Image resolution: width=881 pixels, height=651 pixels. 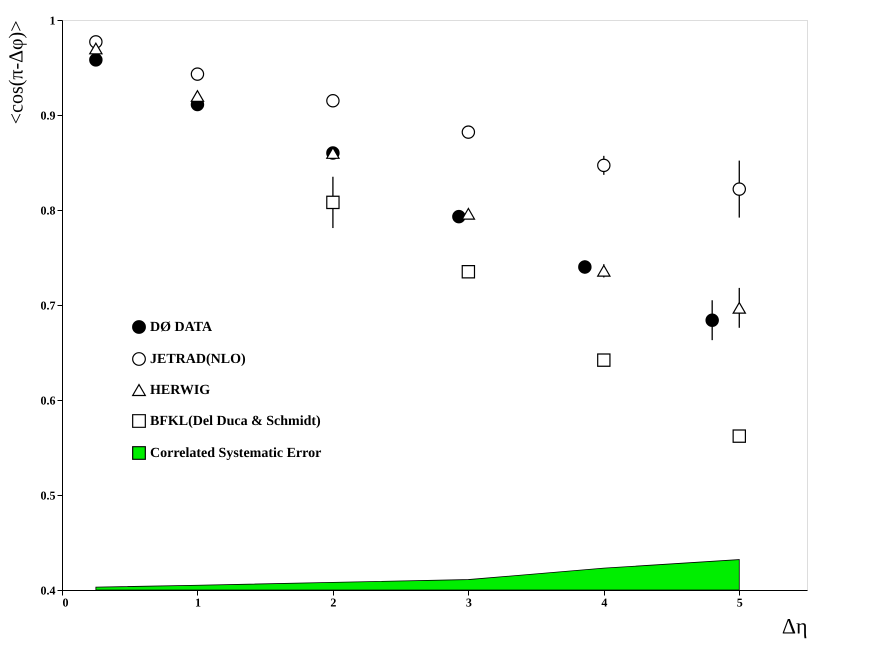 What do you see at coordinates (48, 401) in the screenshot?
I see `y-tick-label: 0.6` at bounding box center [48, 401].